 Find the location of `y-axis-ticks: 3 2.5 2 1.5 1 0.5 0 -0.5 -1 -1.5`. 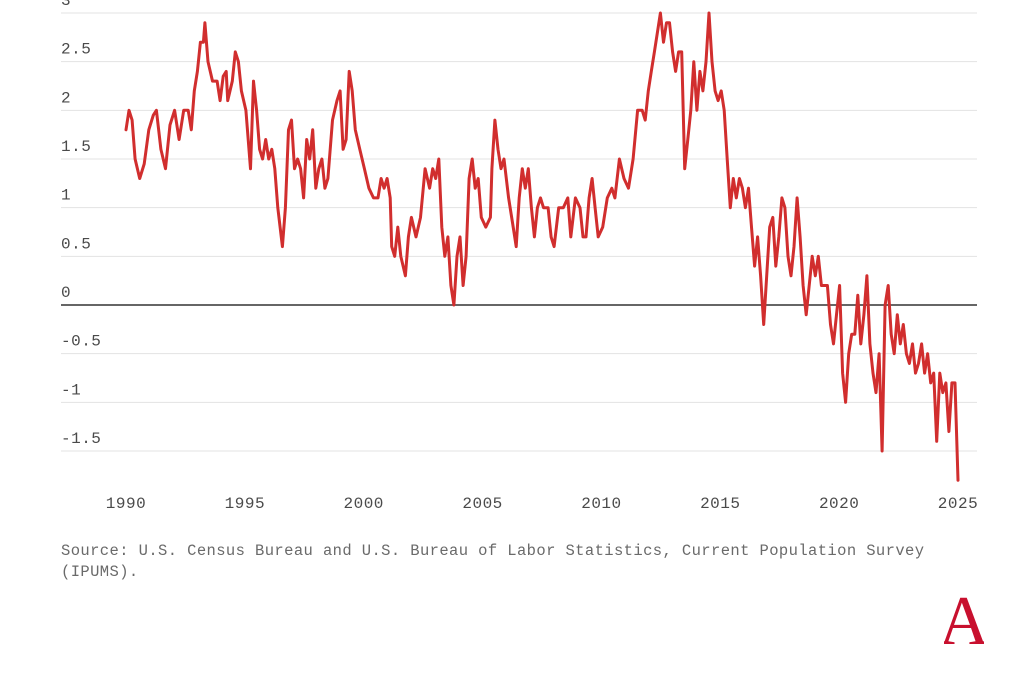

y-axis-ticks: 3 2.5 2 1.5 1 0.5 0 -0.5 -1 -1.5 is located at coordinates (81, 224).